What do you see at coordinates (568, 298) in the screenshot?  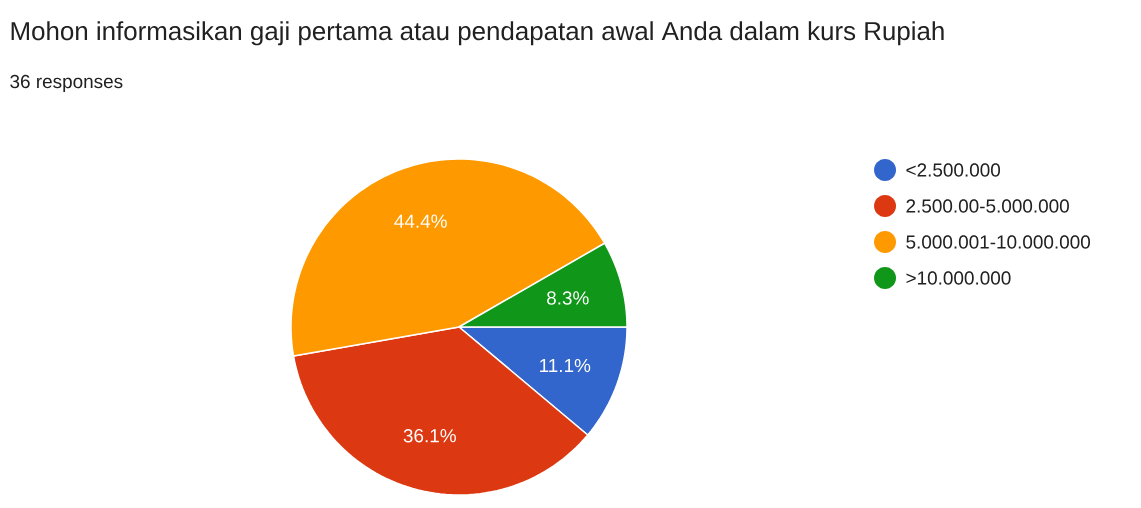 I see `data-label: 8.3%` at bounding box center [568, 298].